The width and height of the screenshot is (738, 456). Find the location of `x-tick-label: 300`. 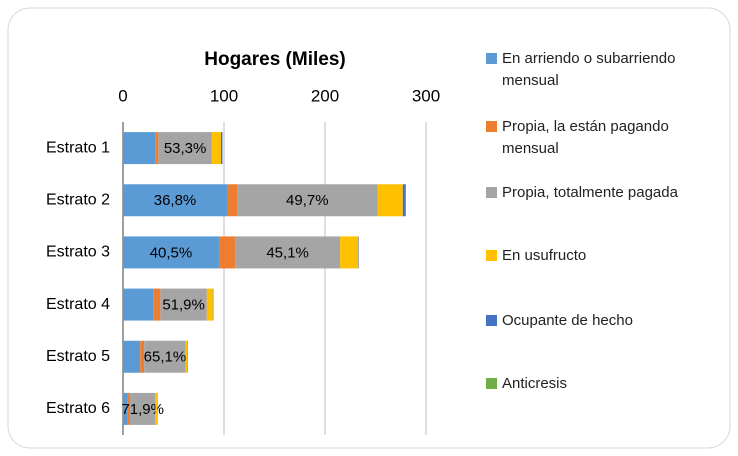

x-tick-label: 300 is located at coordinates (426, 95).